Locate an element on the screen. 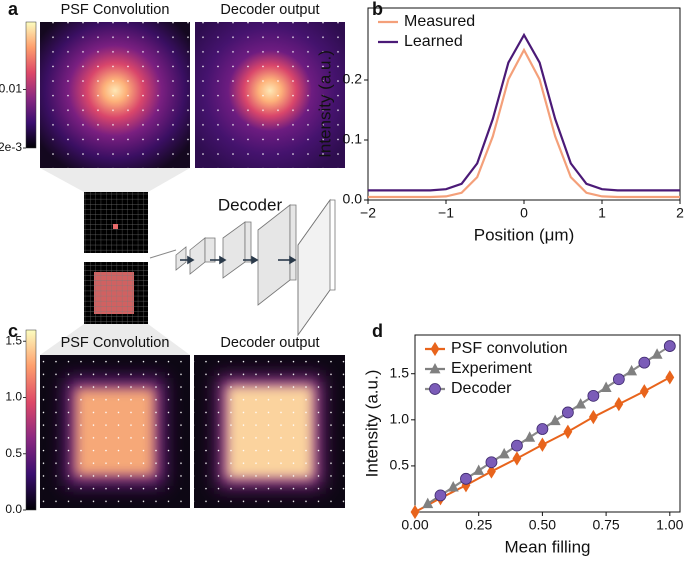 The height and width of the screenshot is (562, 685). x-axis-label: Position (μm) is located at coordinates (524, 234).